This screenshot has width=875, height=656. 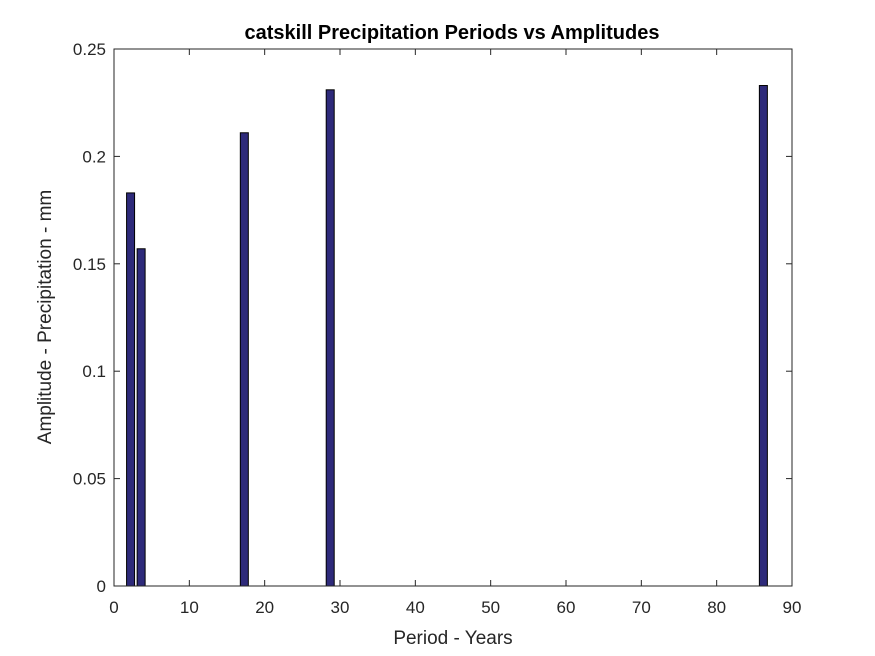 I want to click on x-tick-label-0: 0, so click(x=113, y=607).